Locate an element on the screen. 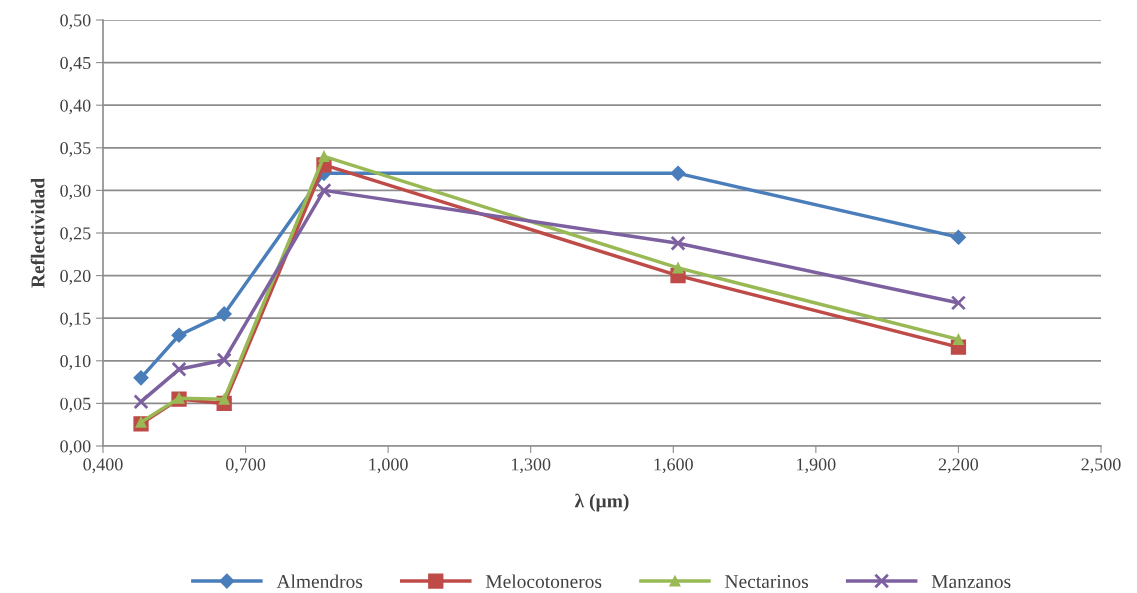 This screenshot has width=1137, height=593. x-tick-label: 1,000 is located at coordinates (388, 466).